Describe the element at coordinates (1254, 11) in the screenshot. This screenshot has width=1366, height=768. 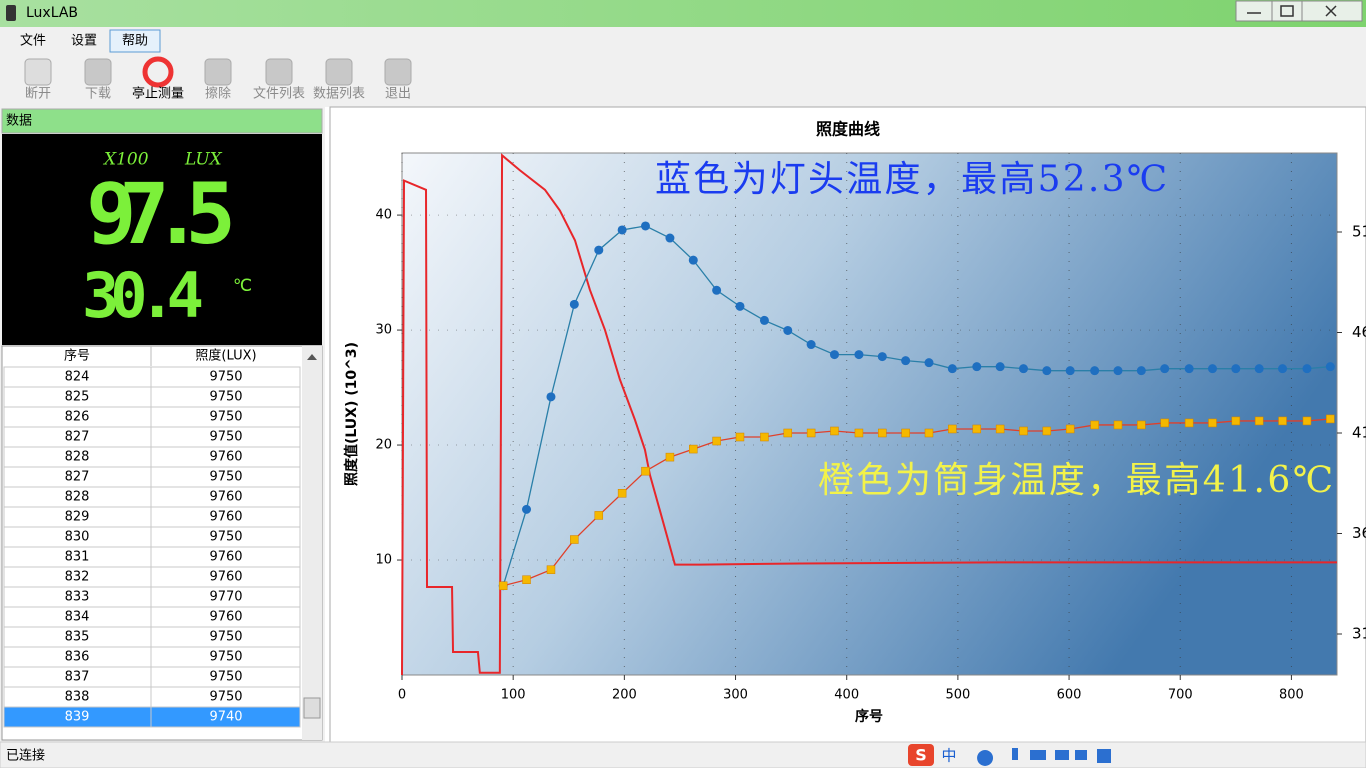
I see `minimize-button` at that location.